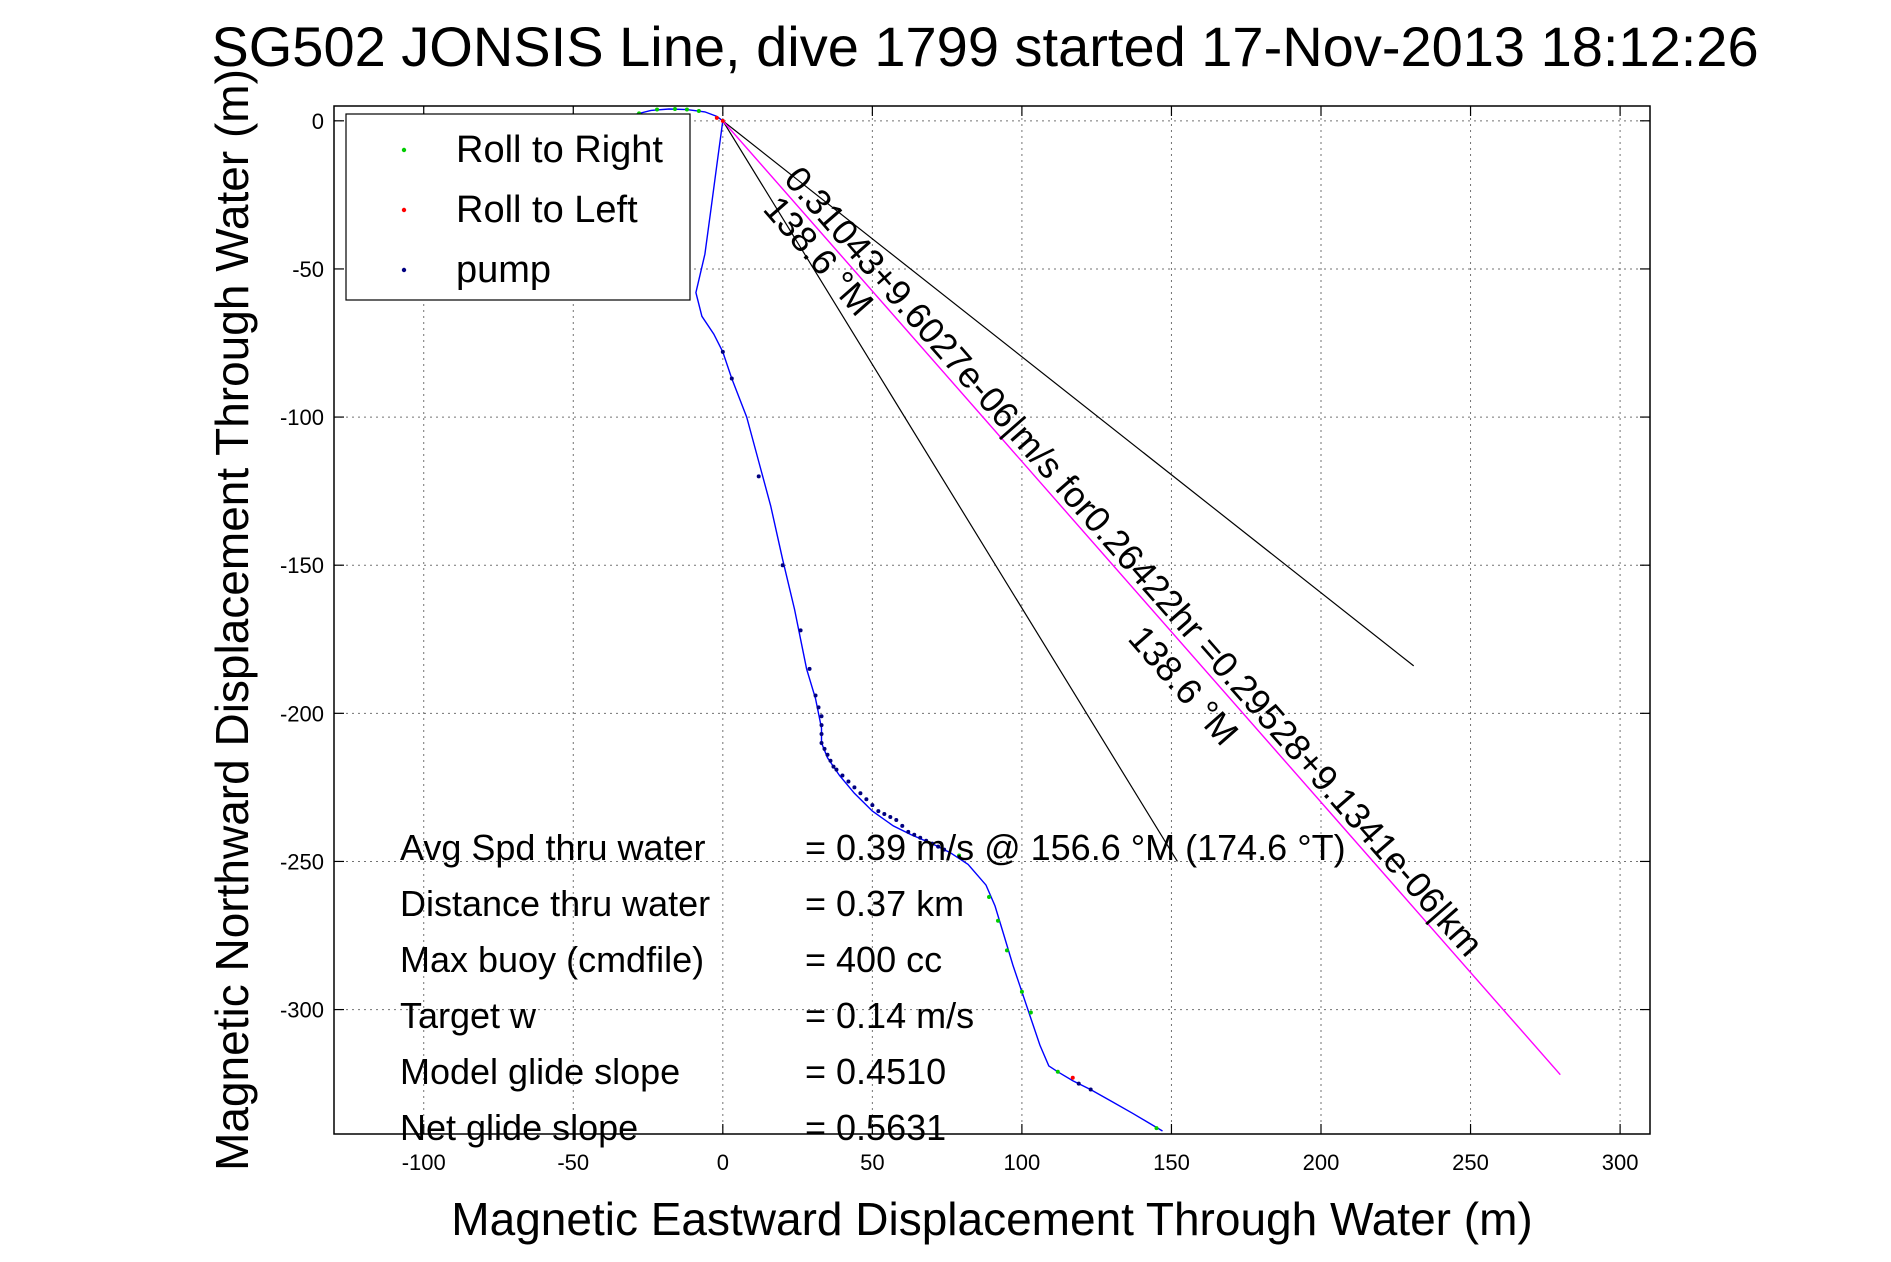  I want to click on x-tick-label: 50, so click(872, 1162).